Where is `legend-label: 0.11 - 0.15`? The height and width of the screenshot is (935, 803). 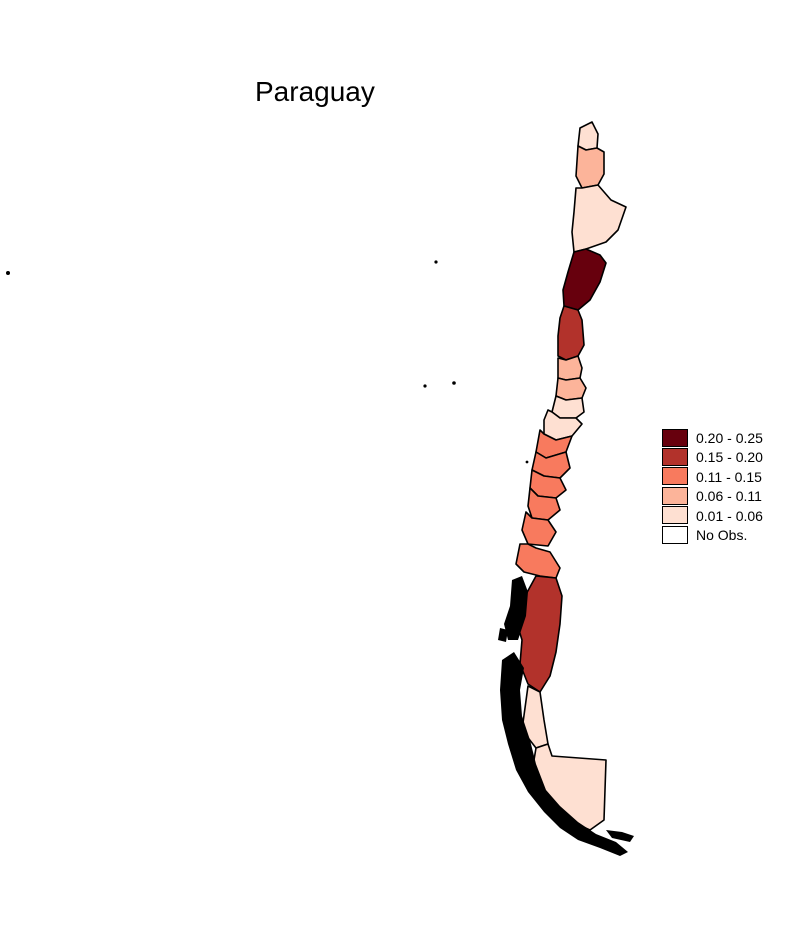
legend-label: 0.11 - 0.15 is located at coordinates (729, 476).